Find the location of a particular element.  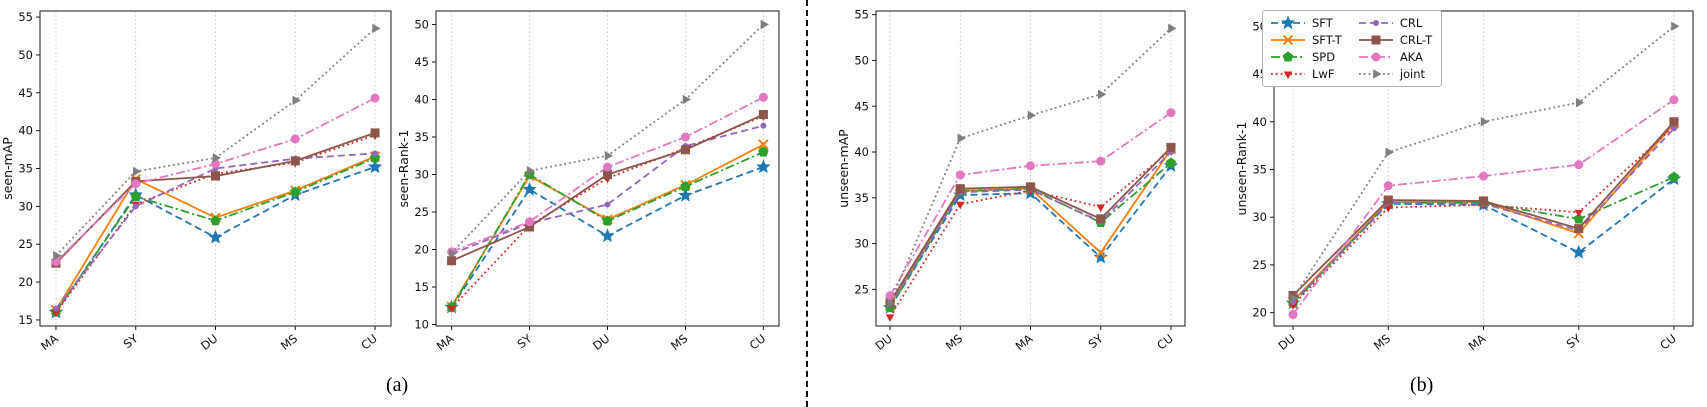

legend-label-CRL-T: CRL-T is located at coordinates (1416, 40).